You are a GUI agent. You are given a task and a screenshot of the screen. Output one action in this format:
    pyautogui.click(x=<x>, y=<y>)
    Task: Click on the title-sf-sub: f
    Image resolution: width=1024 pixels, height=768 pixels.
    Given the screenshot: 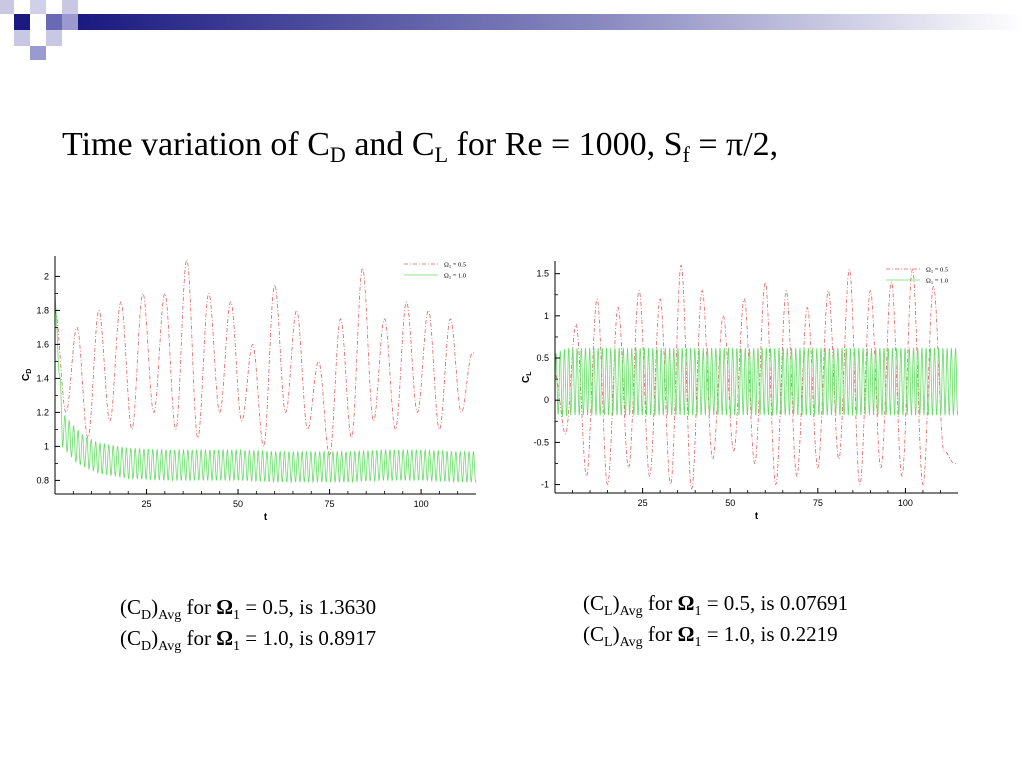 What is the action you would take?
    pyautogui.click(x=686, y=154)
    